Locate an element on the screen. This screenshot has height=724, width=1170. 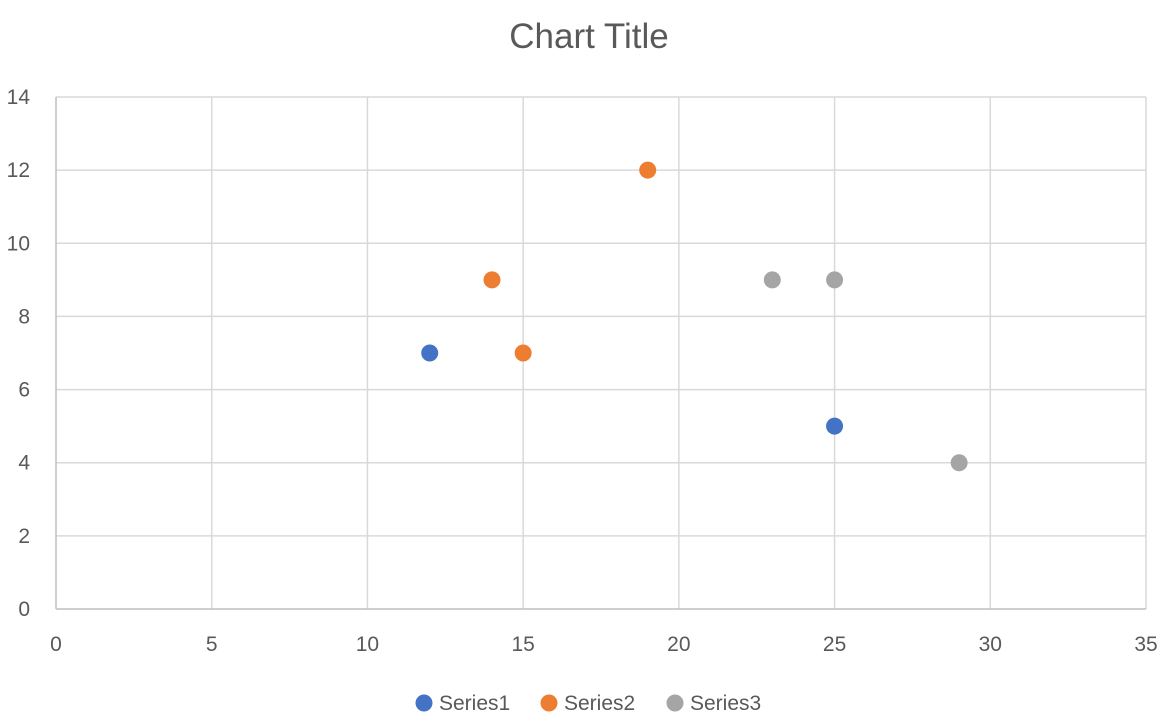
y-tick-label: 6 is located at coordinates (24, 390).